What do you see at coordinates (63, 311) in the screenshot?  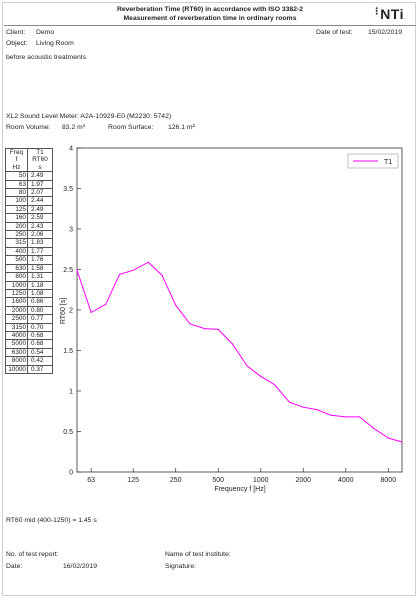 I see `y-axis-label: RT60 [s]` at bounding box center [63, 311].